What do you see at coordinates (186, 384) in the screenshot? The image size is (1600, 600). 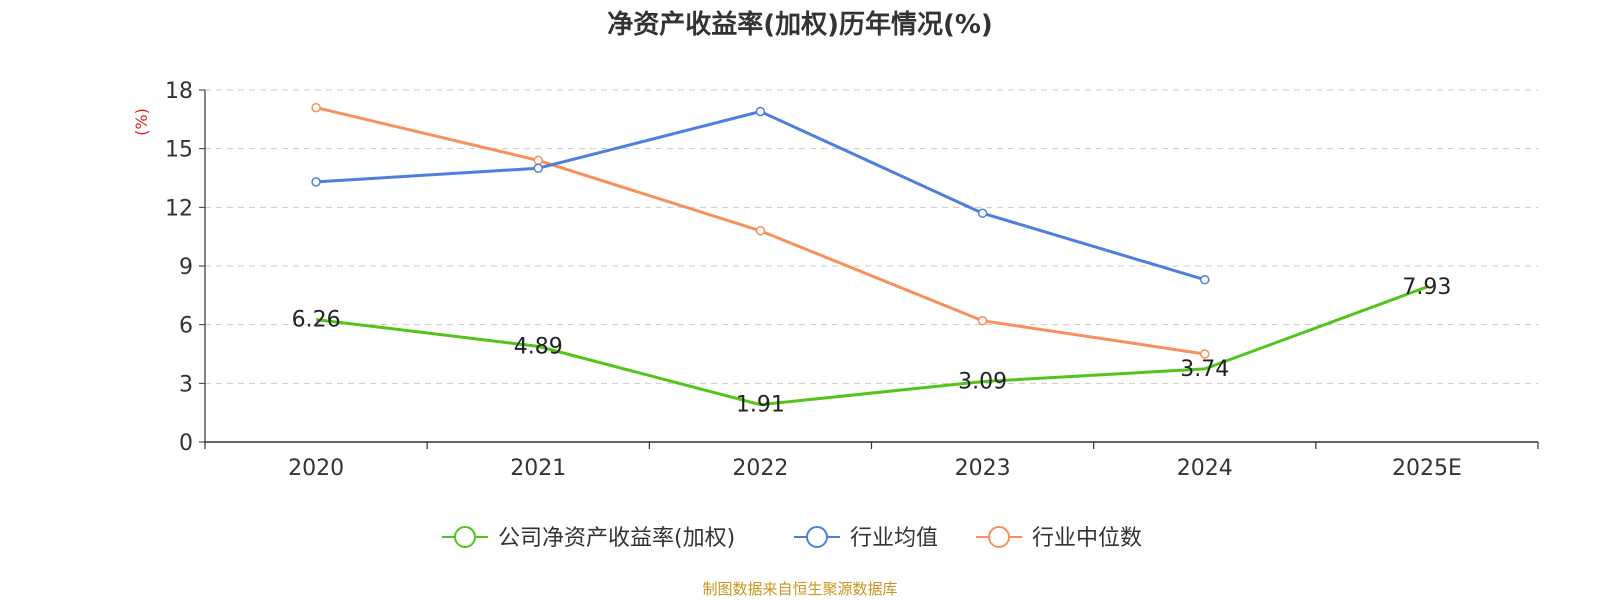 I see `y-tick-label: 3` at bounding box center [186, 384].